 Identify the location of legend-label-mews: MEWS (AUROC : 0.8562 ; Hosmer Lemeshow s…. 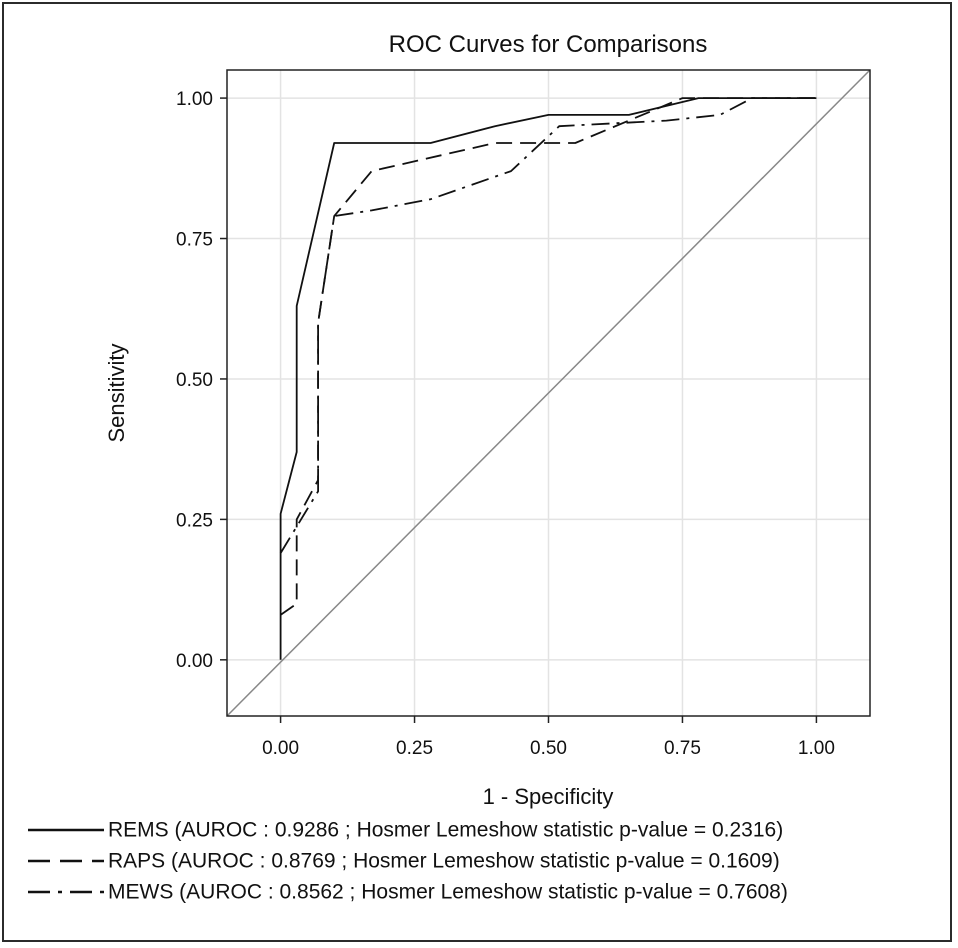
(448, 892).